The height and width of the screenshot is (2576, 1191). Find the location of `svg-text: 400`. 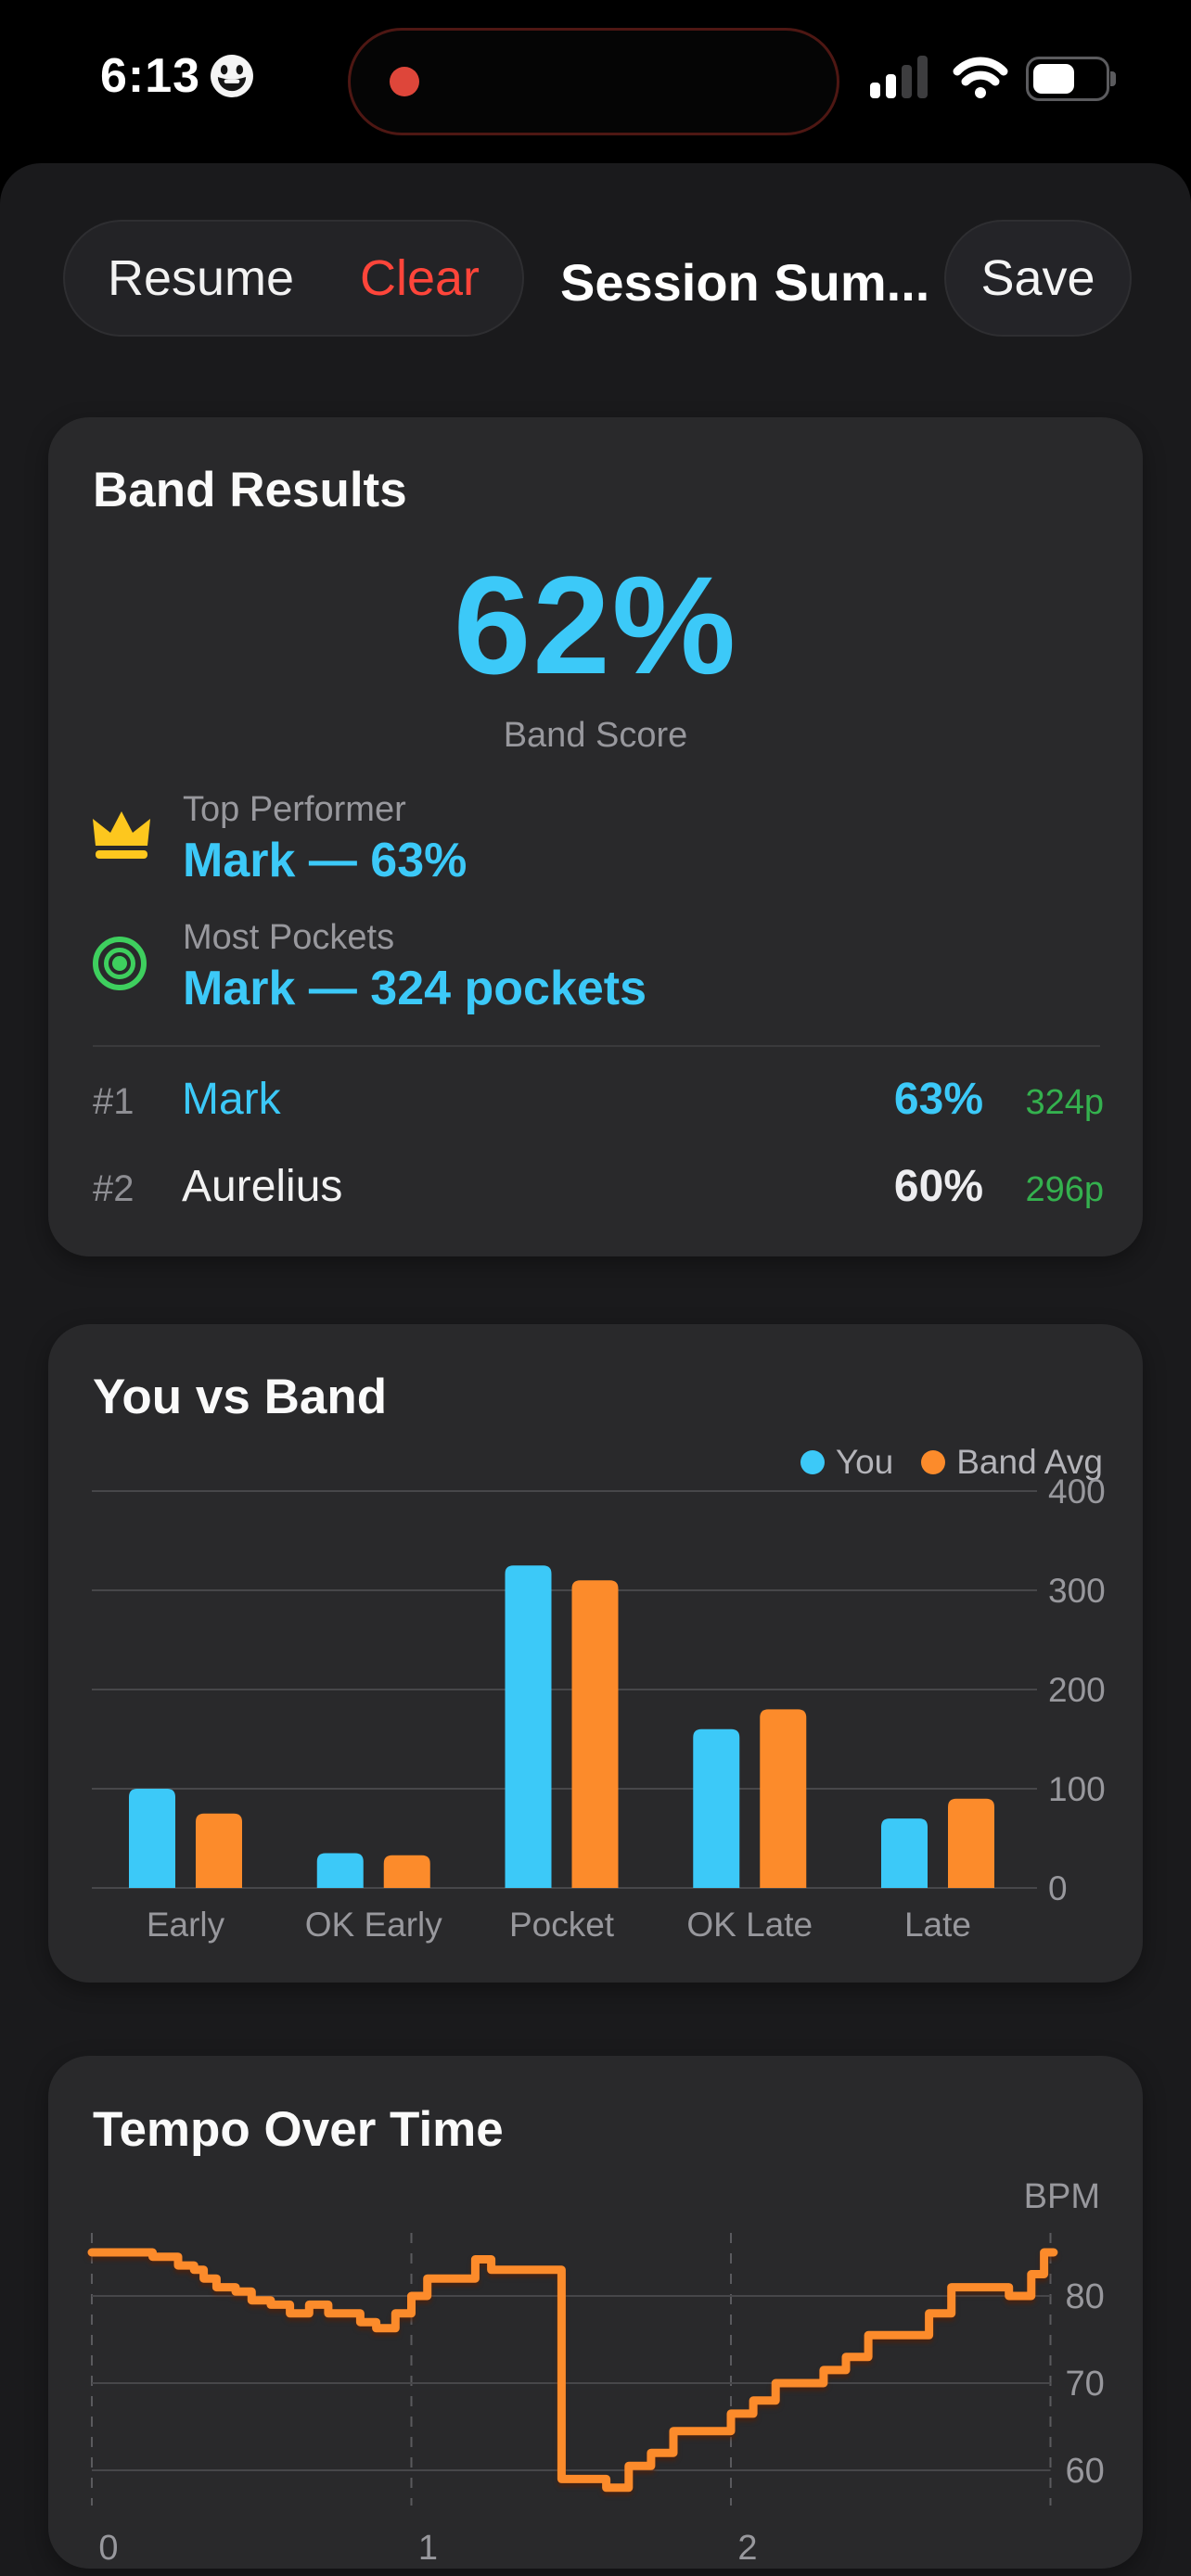

svg-text: 400 is located at coordinates (1077, 1492).